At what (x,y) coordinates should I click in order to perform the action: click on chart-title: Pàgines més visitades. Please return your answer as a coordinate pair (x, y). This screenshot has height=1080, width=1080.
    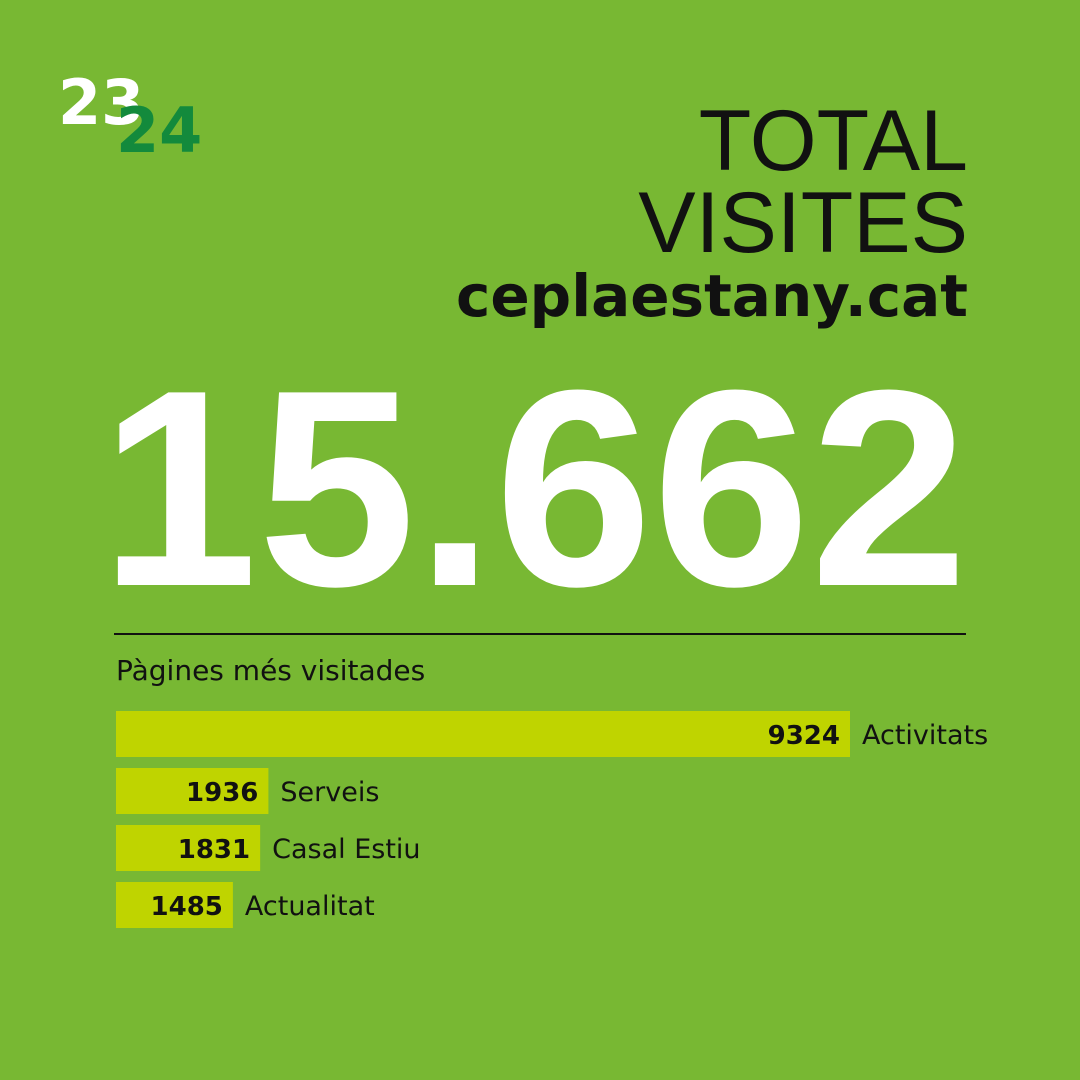
    Looking at the image, I should click on (270, 670).